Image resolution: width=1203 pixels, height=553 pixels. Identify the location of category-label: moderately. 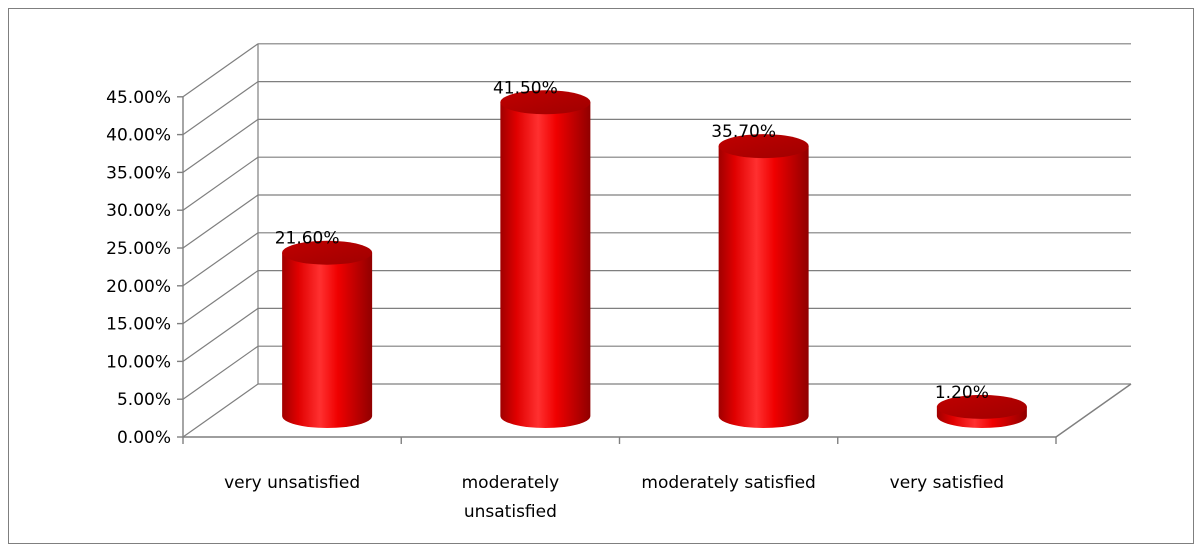
(511, 483).